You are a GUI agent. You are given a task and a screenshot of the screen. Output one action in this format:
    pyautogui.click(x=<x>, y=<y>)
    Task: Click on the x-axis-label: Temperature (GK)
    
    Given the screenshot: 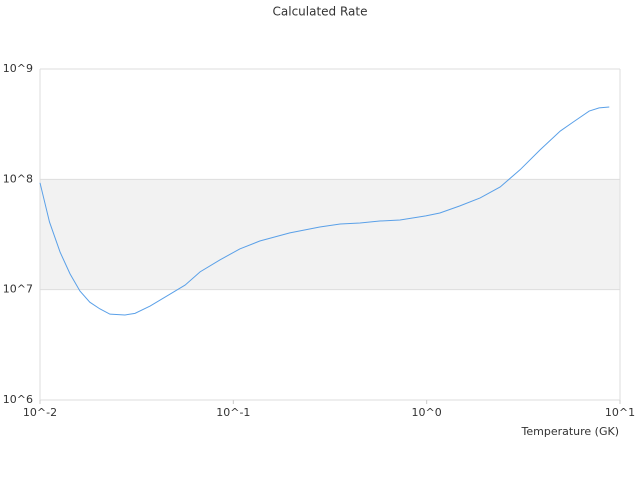 What is the action you would take?
    pyautogui.click(x=570, y=431)
    